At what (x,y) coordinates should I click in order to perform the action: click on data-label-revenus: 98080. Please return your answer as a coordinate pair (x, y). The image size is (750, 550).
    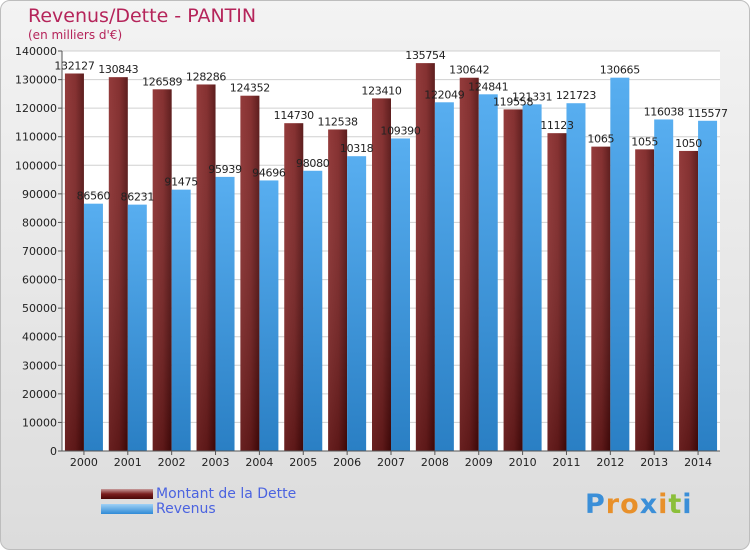
    Looking at the image, I should click on (313, 163).